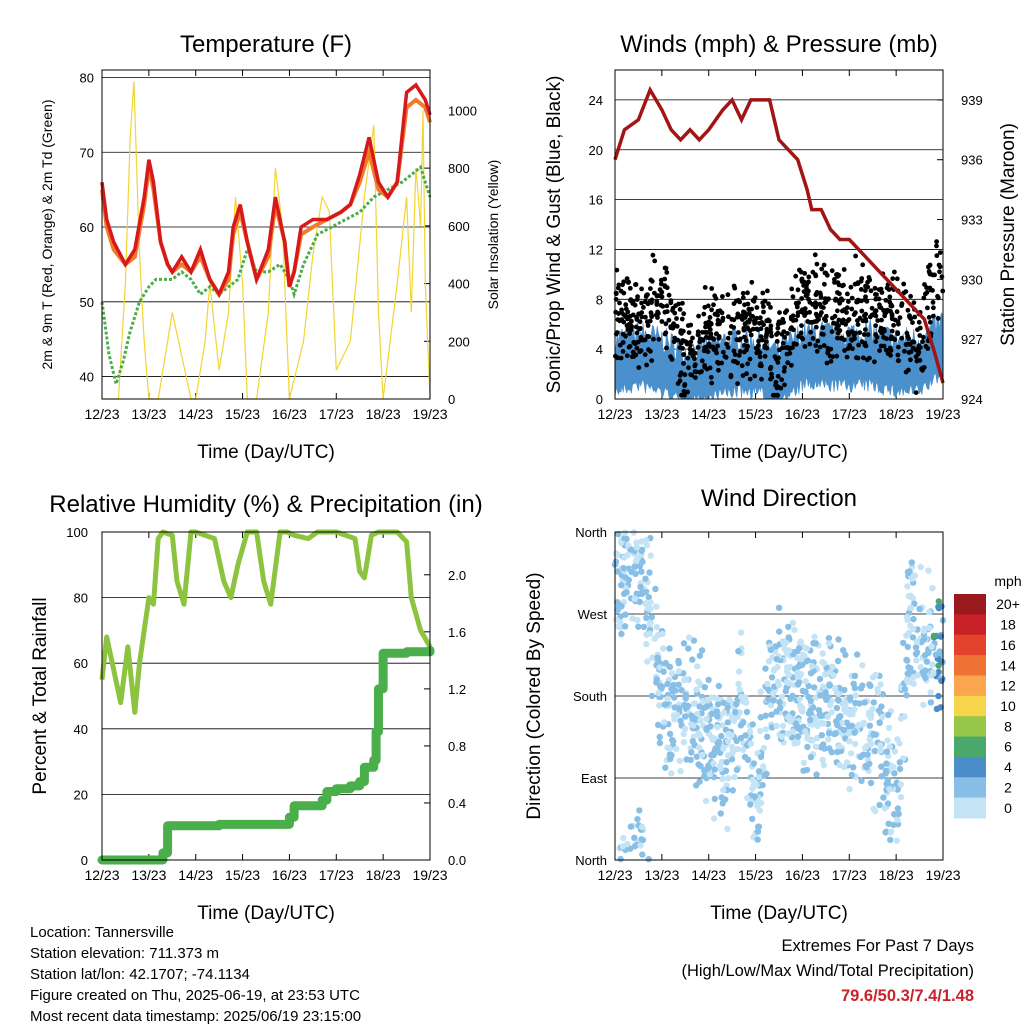  Describe the element at coordinates (1008, 625) in the screenshot. I see `colorbar-label: 18` at that location.